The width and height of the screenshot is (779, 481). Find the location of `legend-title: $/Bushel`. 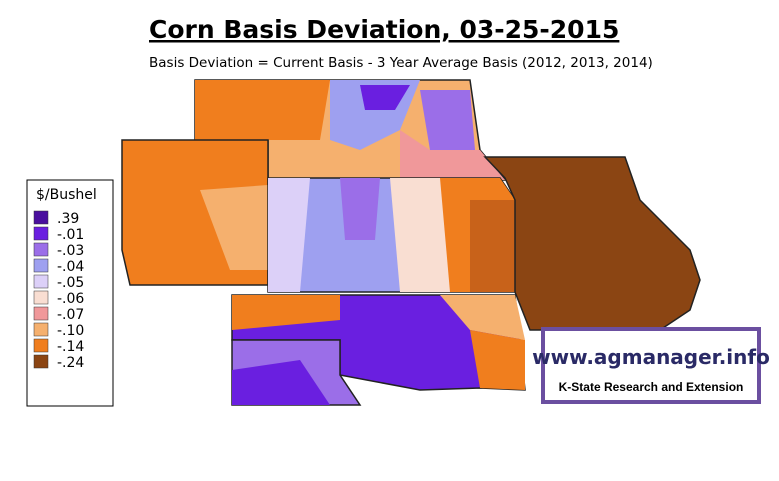

legend-title: $/Bushel is located at coordinates (66, 195).